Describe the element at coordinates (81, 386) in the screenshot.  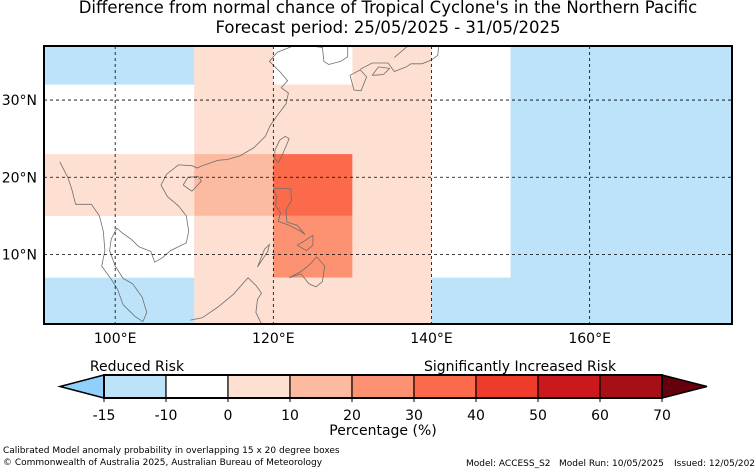
I see `colorbar-under-arrow` at that location.